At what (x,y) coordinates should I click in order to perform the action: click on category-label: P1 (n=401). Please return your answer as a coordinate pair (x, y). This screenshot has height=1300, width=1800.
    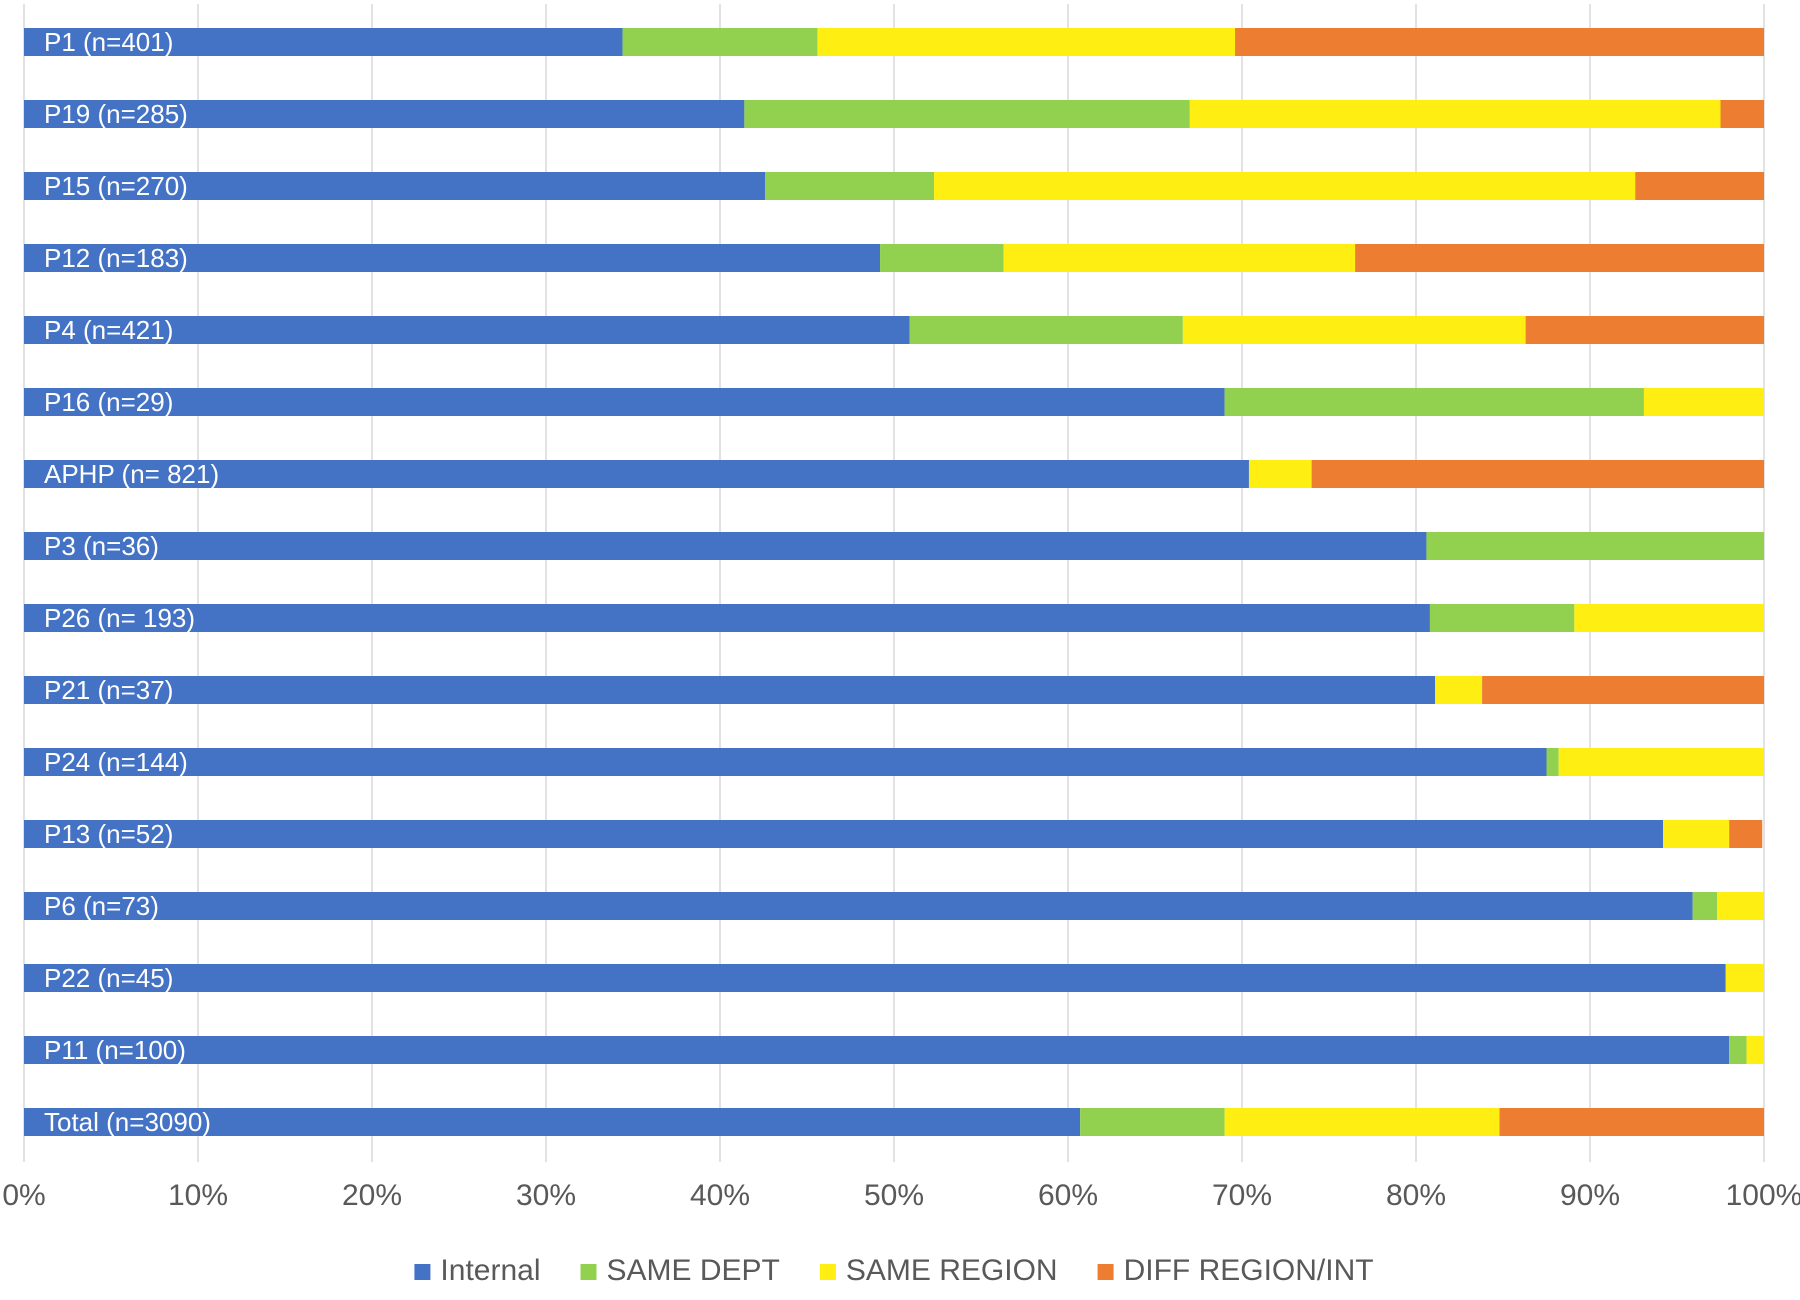
    Looking at the image, I should click on (108, 42).